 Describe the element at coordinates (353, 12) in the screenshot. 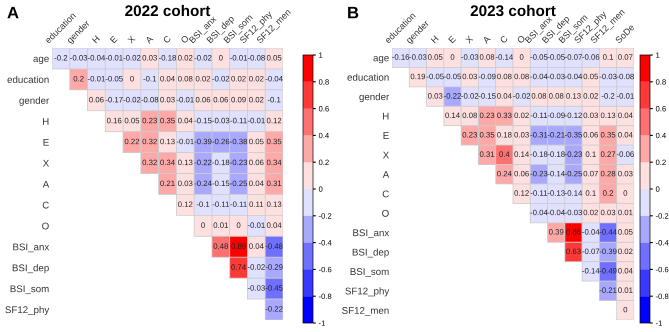

I see `text: B` at that location.